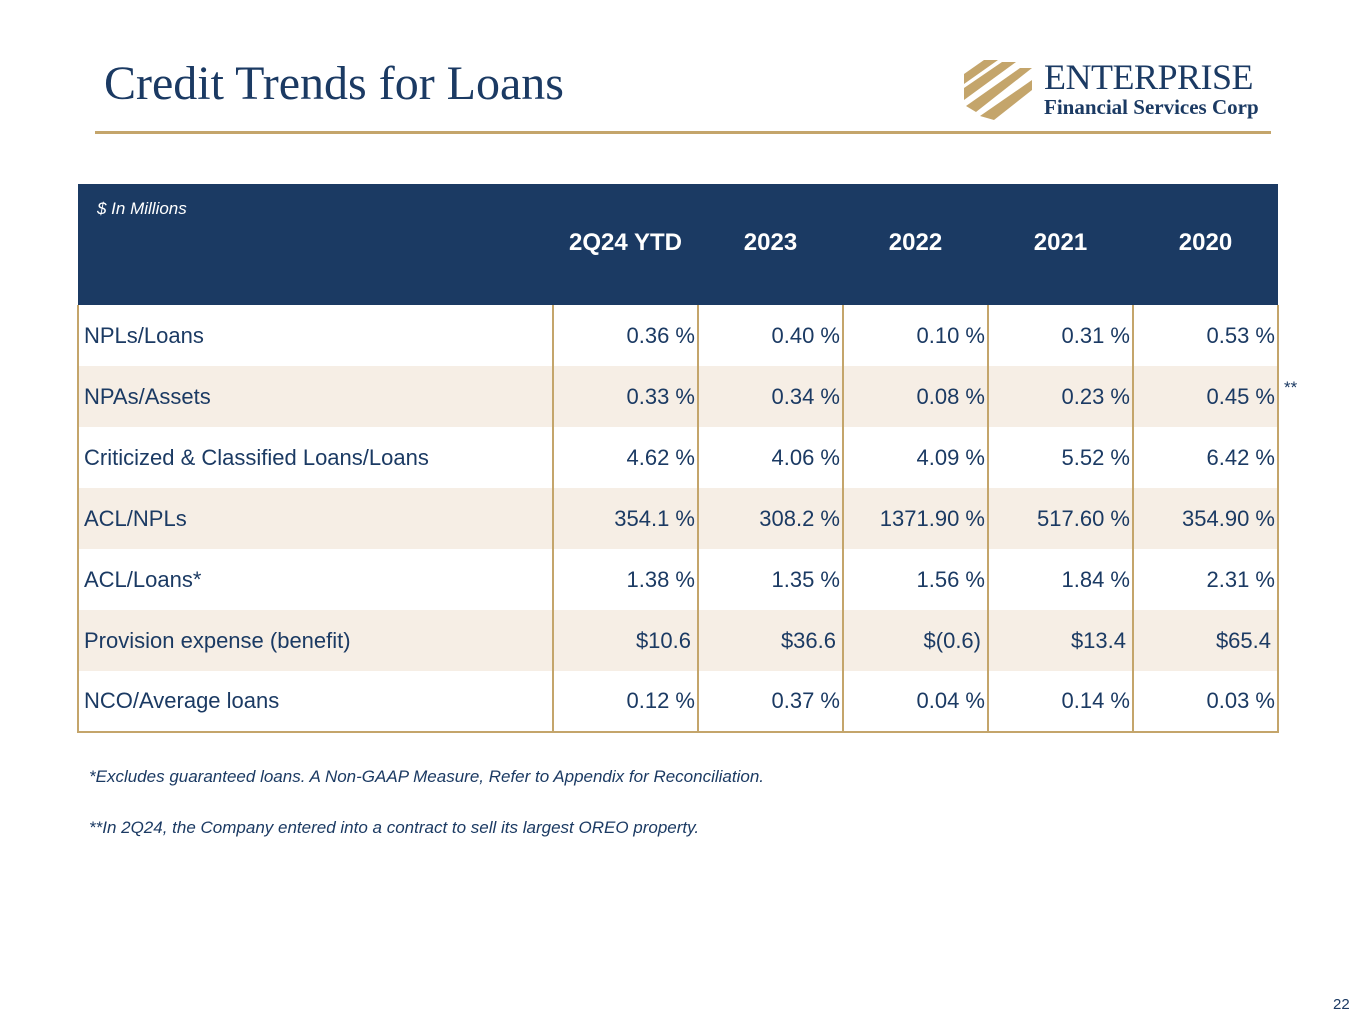 The image size is (1365, 1024). Describe the element at coordinates (1060, 457) in the screenshot. I see `table-cell: 5.52 %` at that location.